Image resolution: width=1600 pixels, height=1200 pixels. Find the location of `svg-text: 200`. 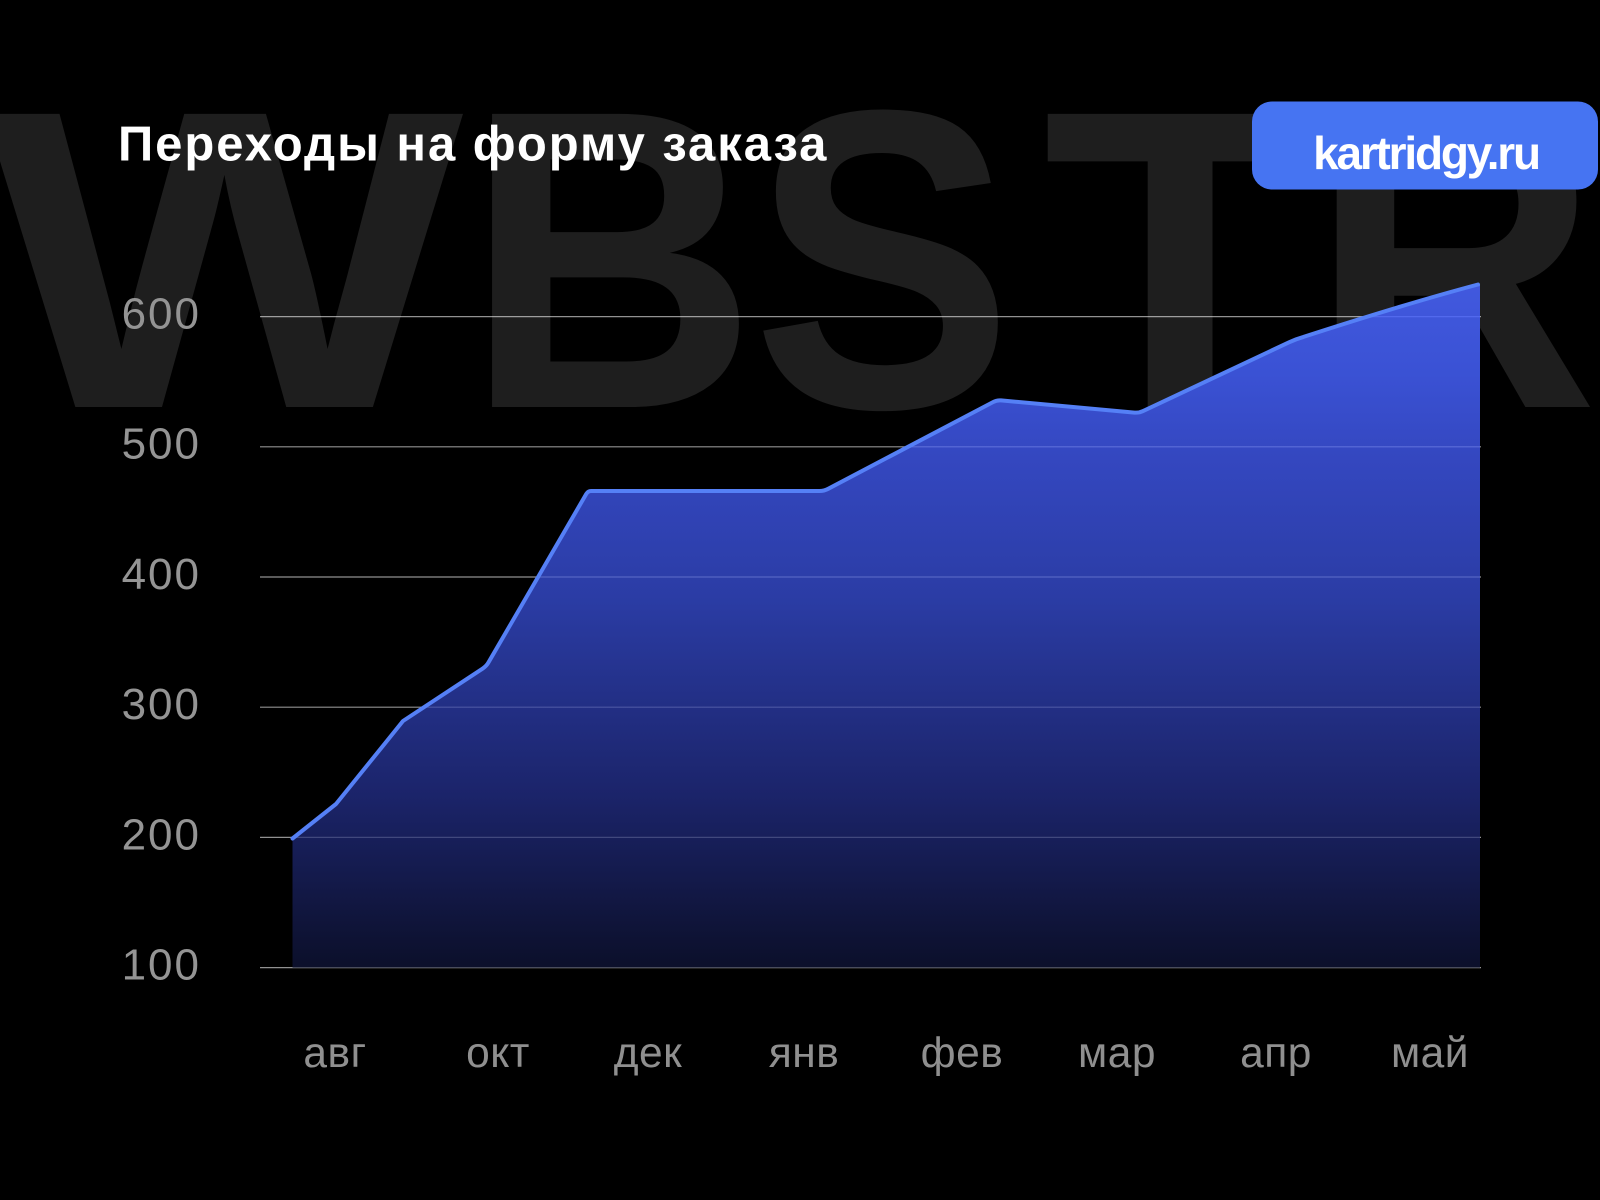

svg-text: 200 is located at coordinates (161, 834).